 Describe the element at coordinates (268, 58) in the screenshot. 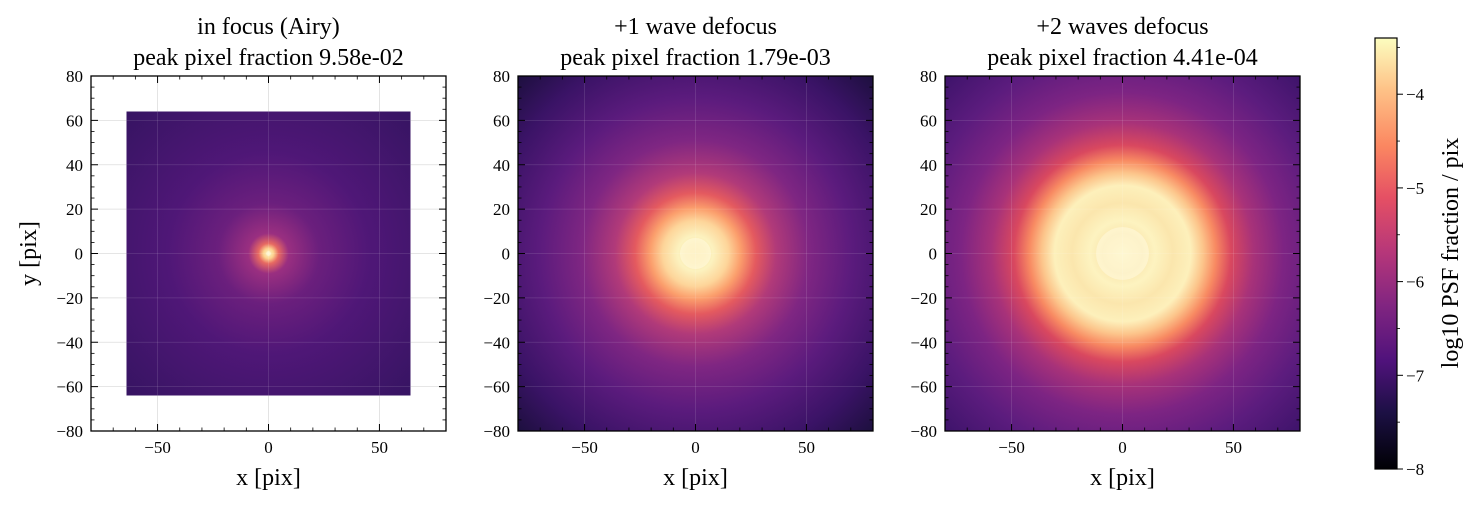

I see `panel-subtitle: peak pixel fraction 9.58e-02` at that location.